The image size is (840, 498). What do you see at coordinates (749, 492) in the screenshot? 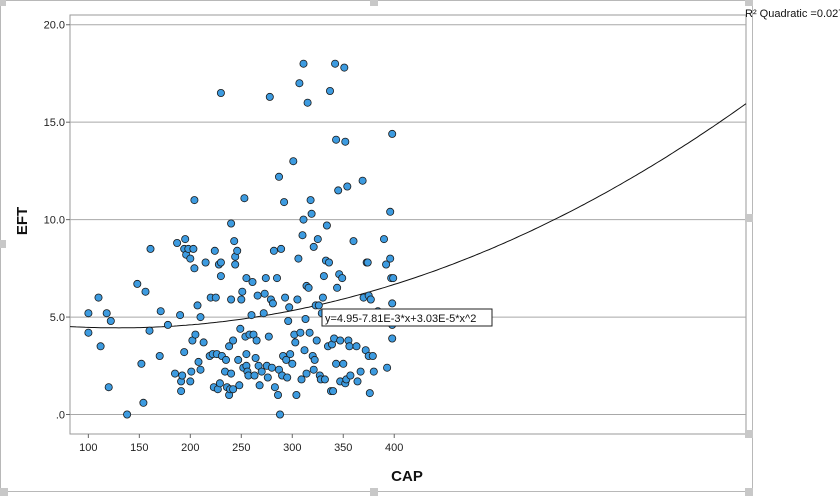
I see `resize-handle-bottom-right` at bounding box center [749, 492].